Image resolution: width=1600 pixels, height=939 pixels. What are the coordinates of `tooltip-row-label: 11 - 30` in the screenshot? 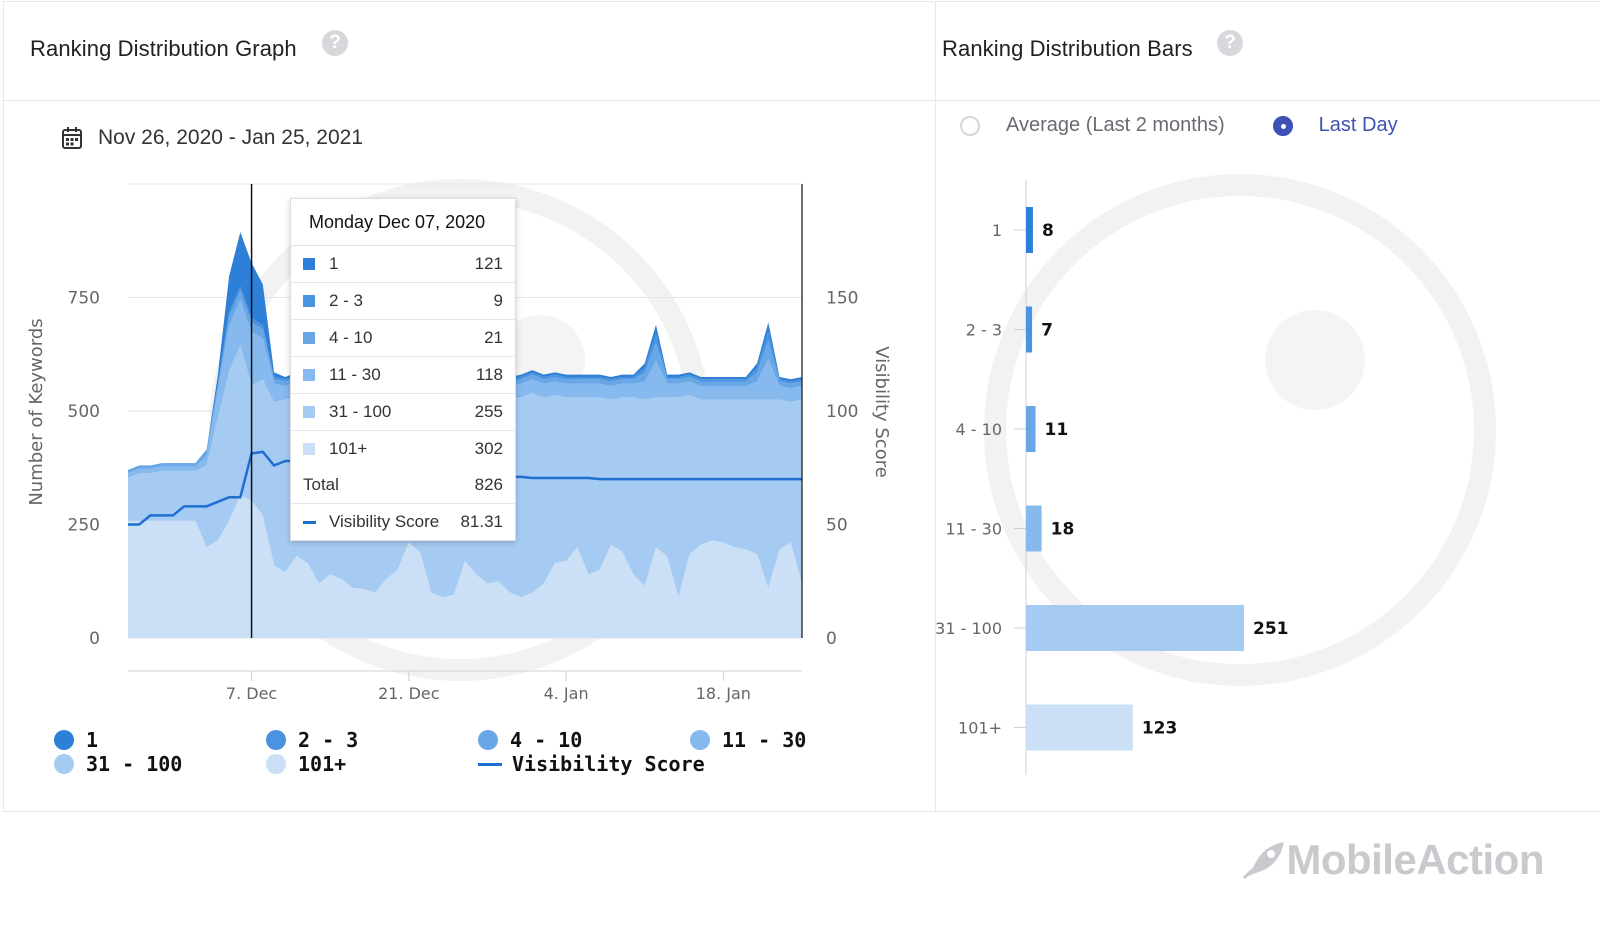 It's located at (355, 374).